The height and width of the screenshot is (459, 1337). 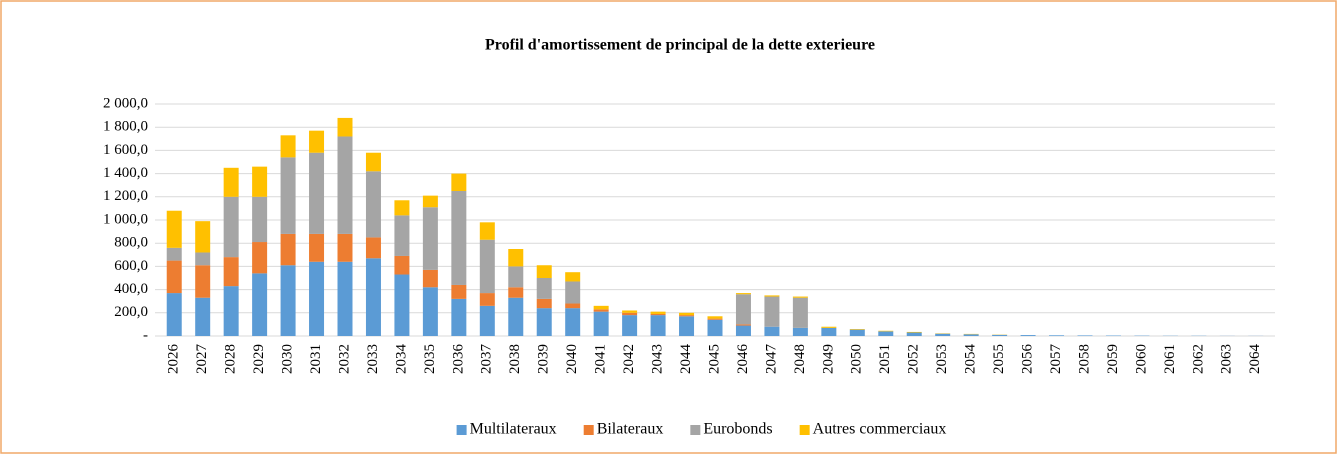 I want to click on x-tick-label: 2031, so click(x=316, y=359).